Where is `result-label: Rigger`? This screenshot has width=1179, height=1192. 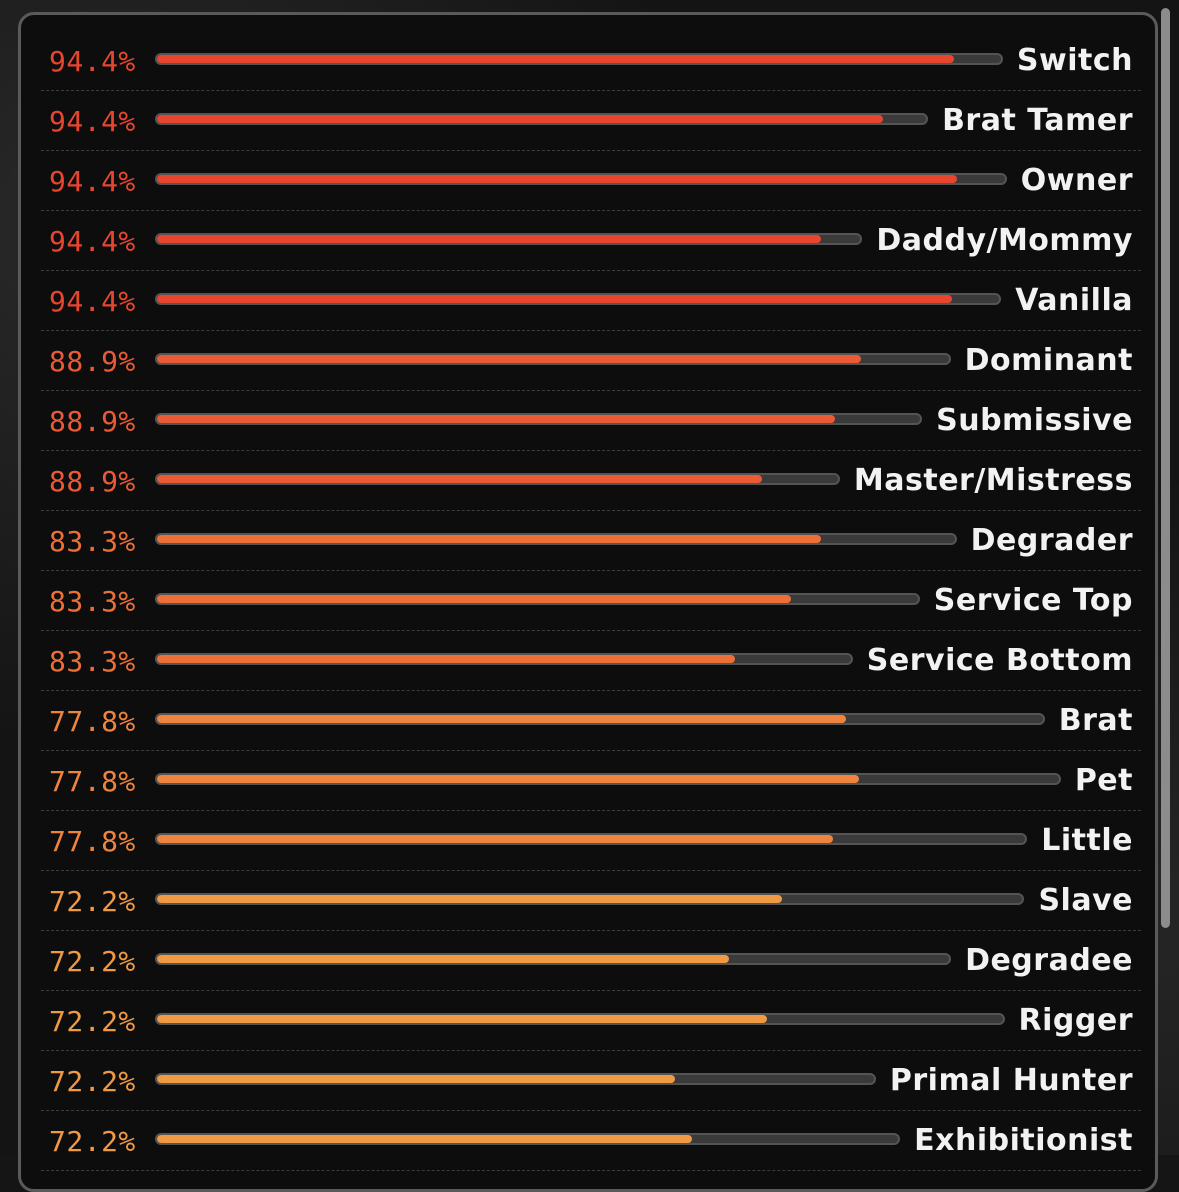
result-label: Rigger is located at coordinates (1075, 1020).